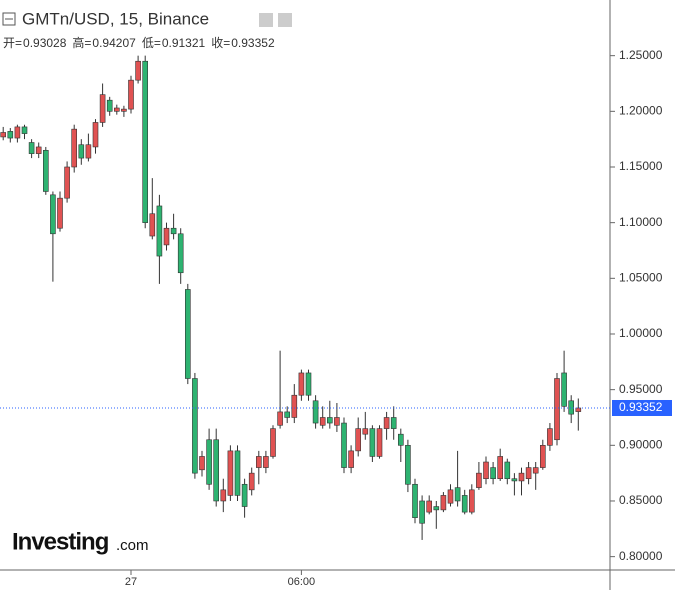 The width and height of the screenshot is (675, 590). Describe the element at coordinates (132, 545) in the screenshot. I see `logo-suffix: .com` at that location.